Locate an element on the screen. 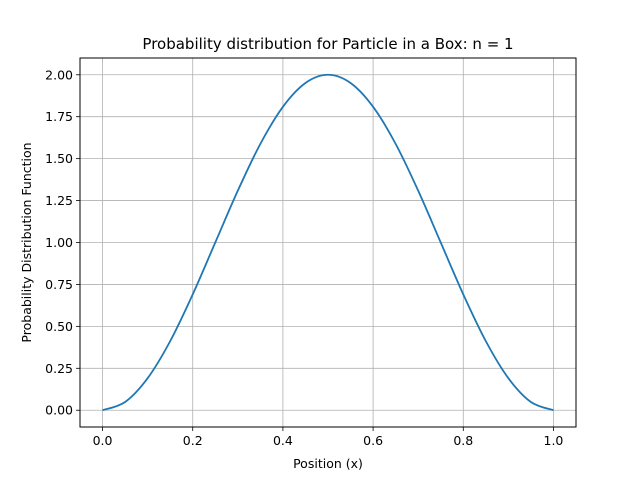 This screenshot has height=480, width=640. x-axis-label: Position (x) is located at coordinates (328, 463).